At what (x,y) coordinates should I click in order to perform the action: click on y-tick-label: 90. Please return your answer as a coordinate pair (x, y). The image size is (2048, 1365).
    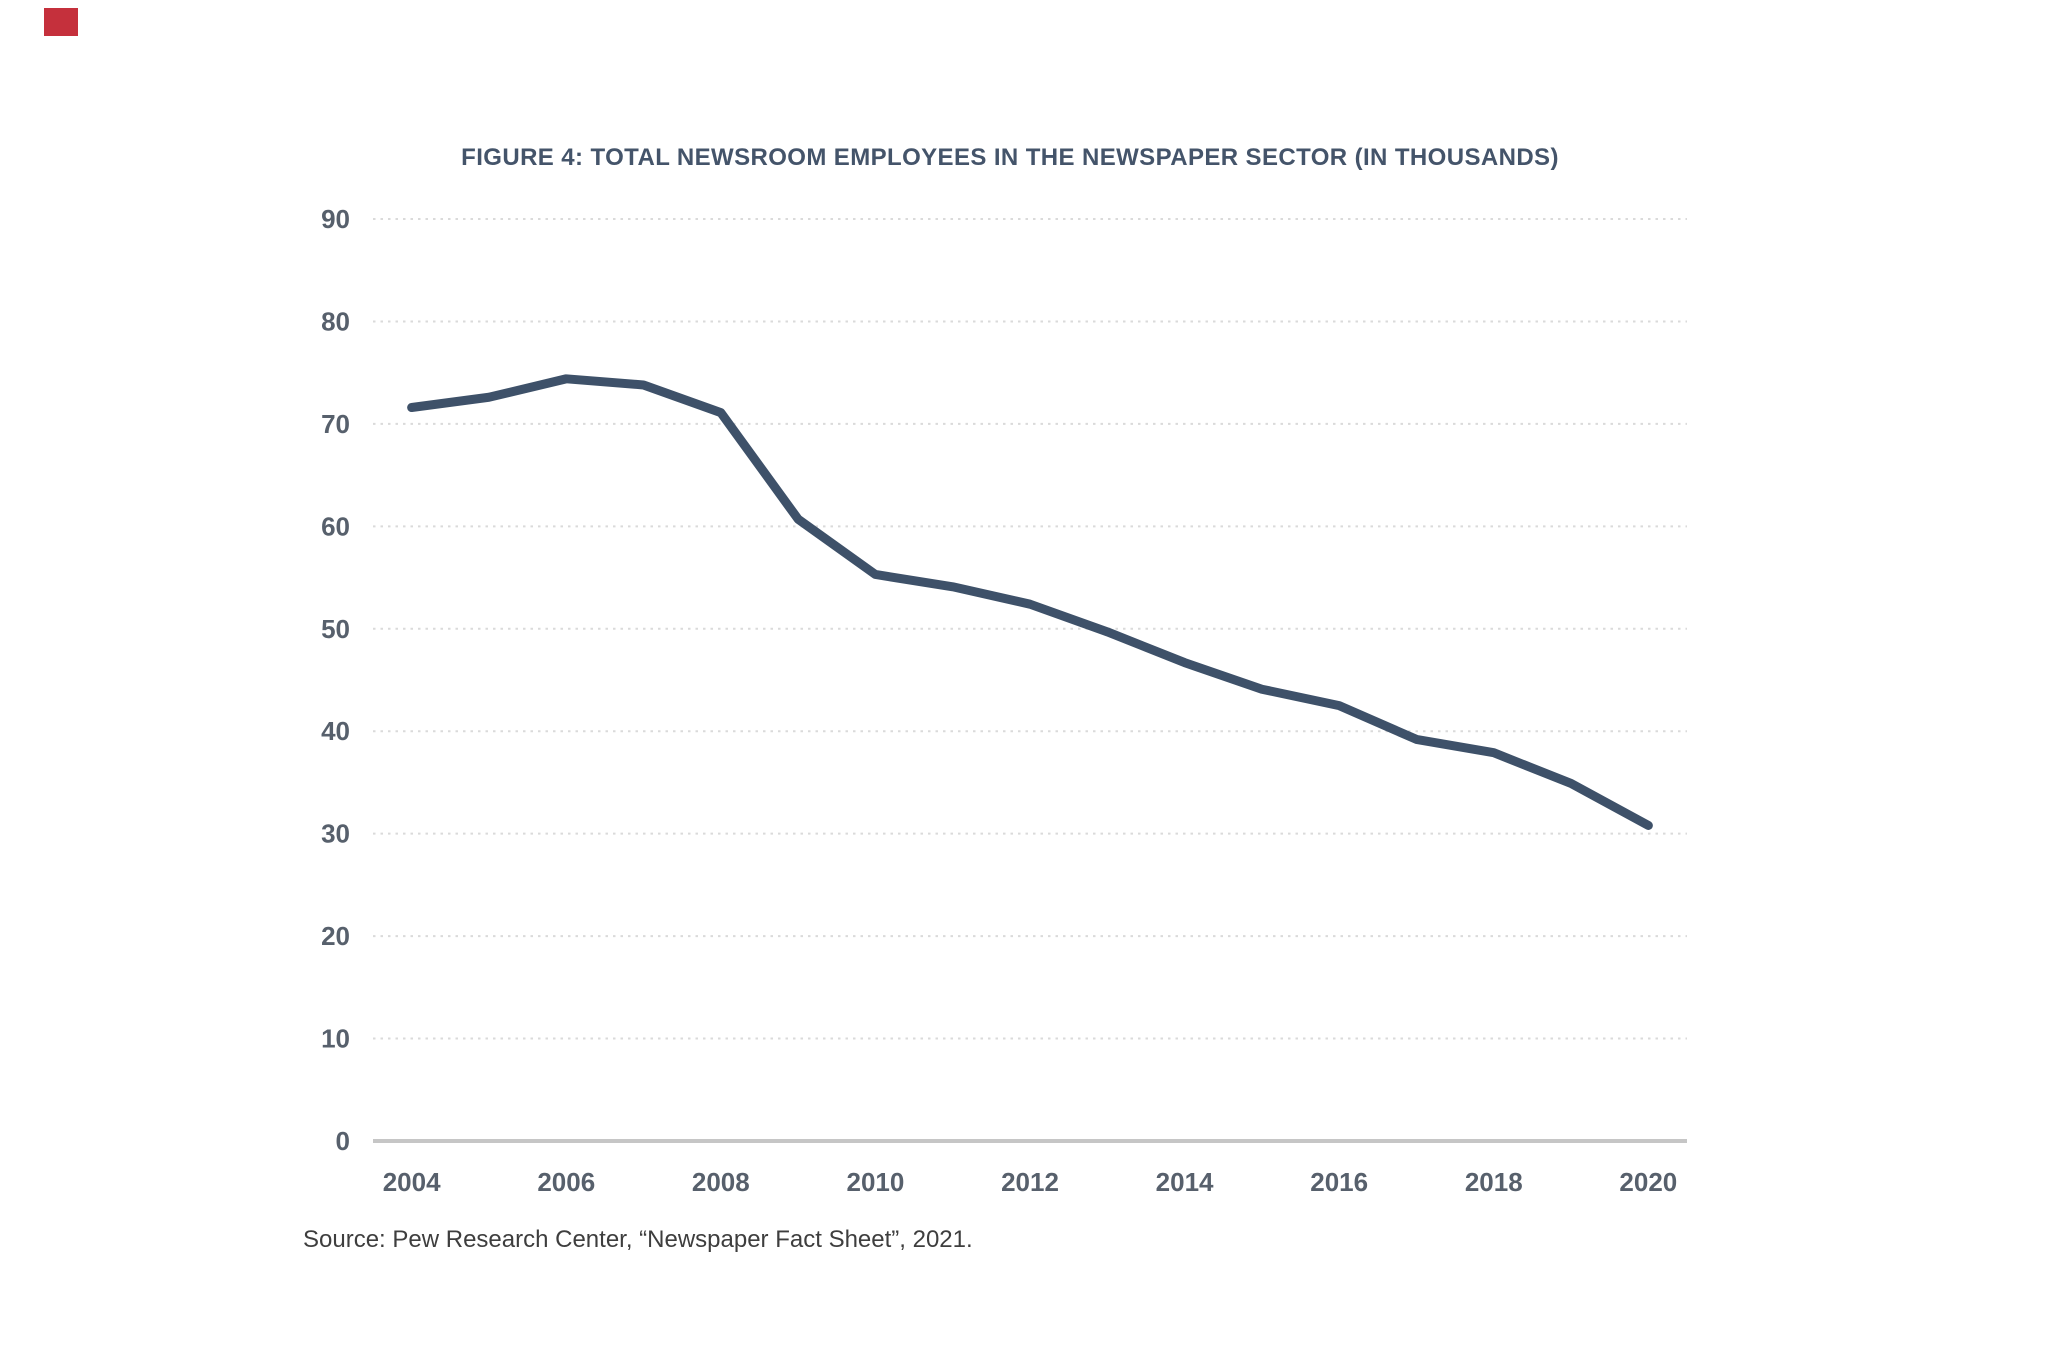
    Looking at the image, I should click on (335, 219).